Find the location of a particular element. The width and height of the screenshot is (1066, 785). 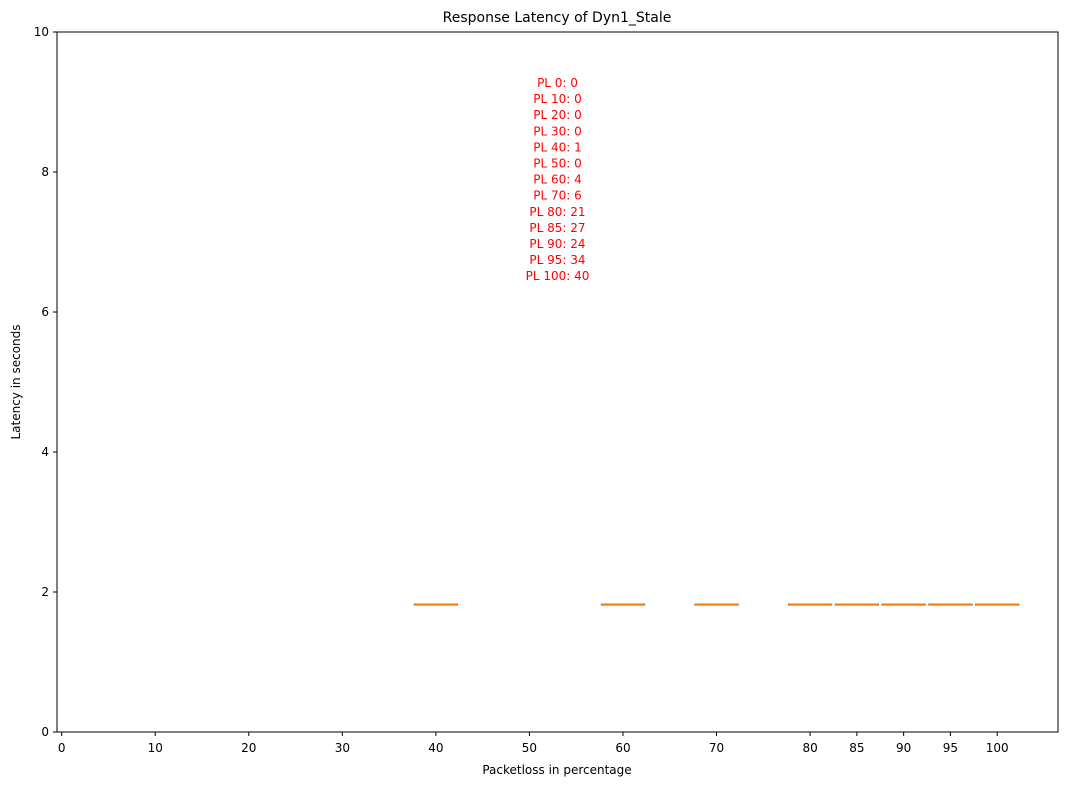

x-tick-label-12: 100 is located at coordinates (997, 748).